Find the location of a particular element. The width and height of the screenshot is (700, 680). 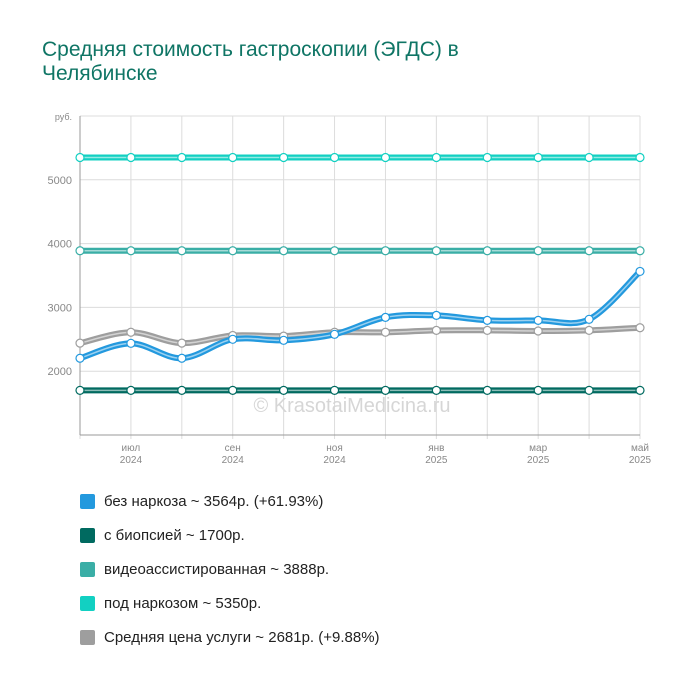

y-tick-label: руб. is located at coordinates (63, 117).